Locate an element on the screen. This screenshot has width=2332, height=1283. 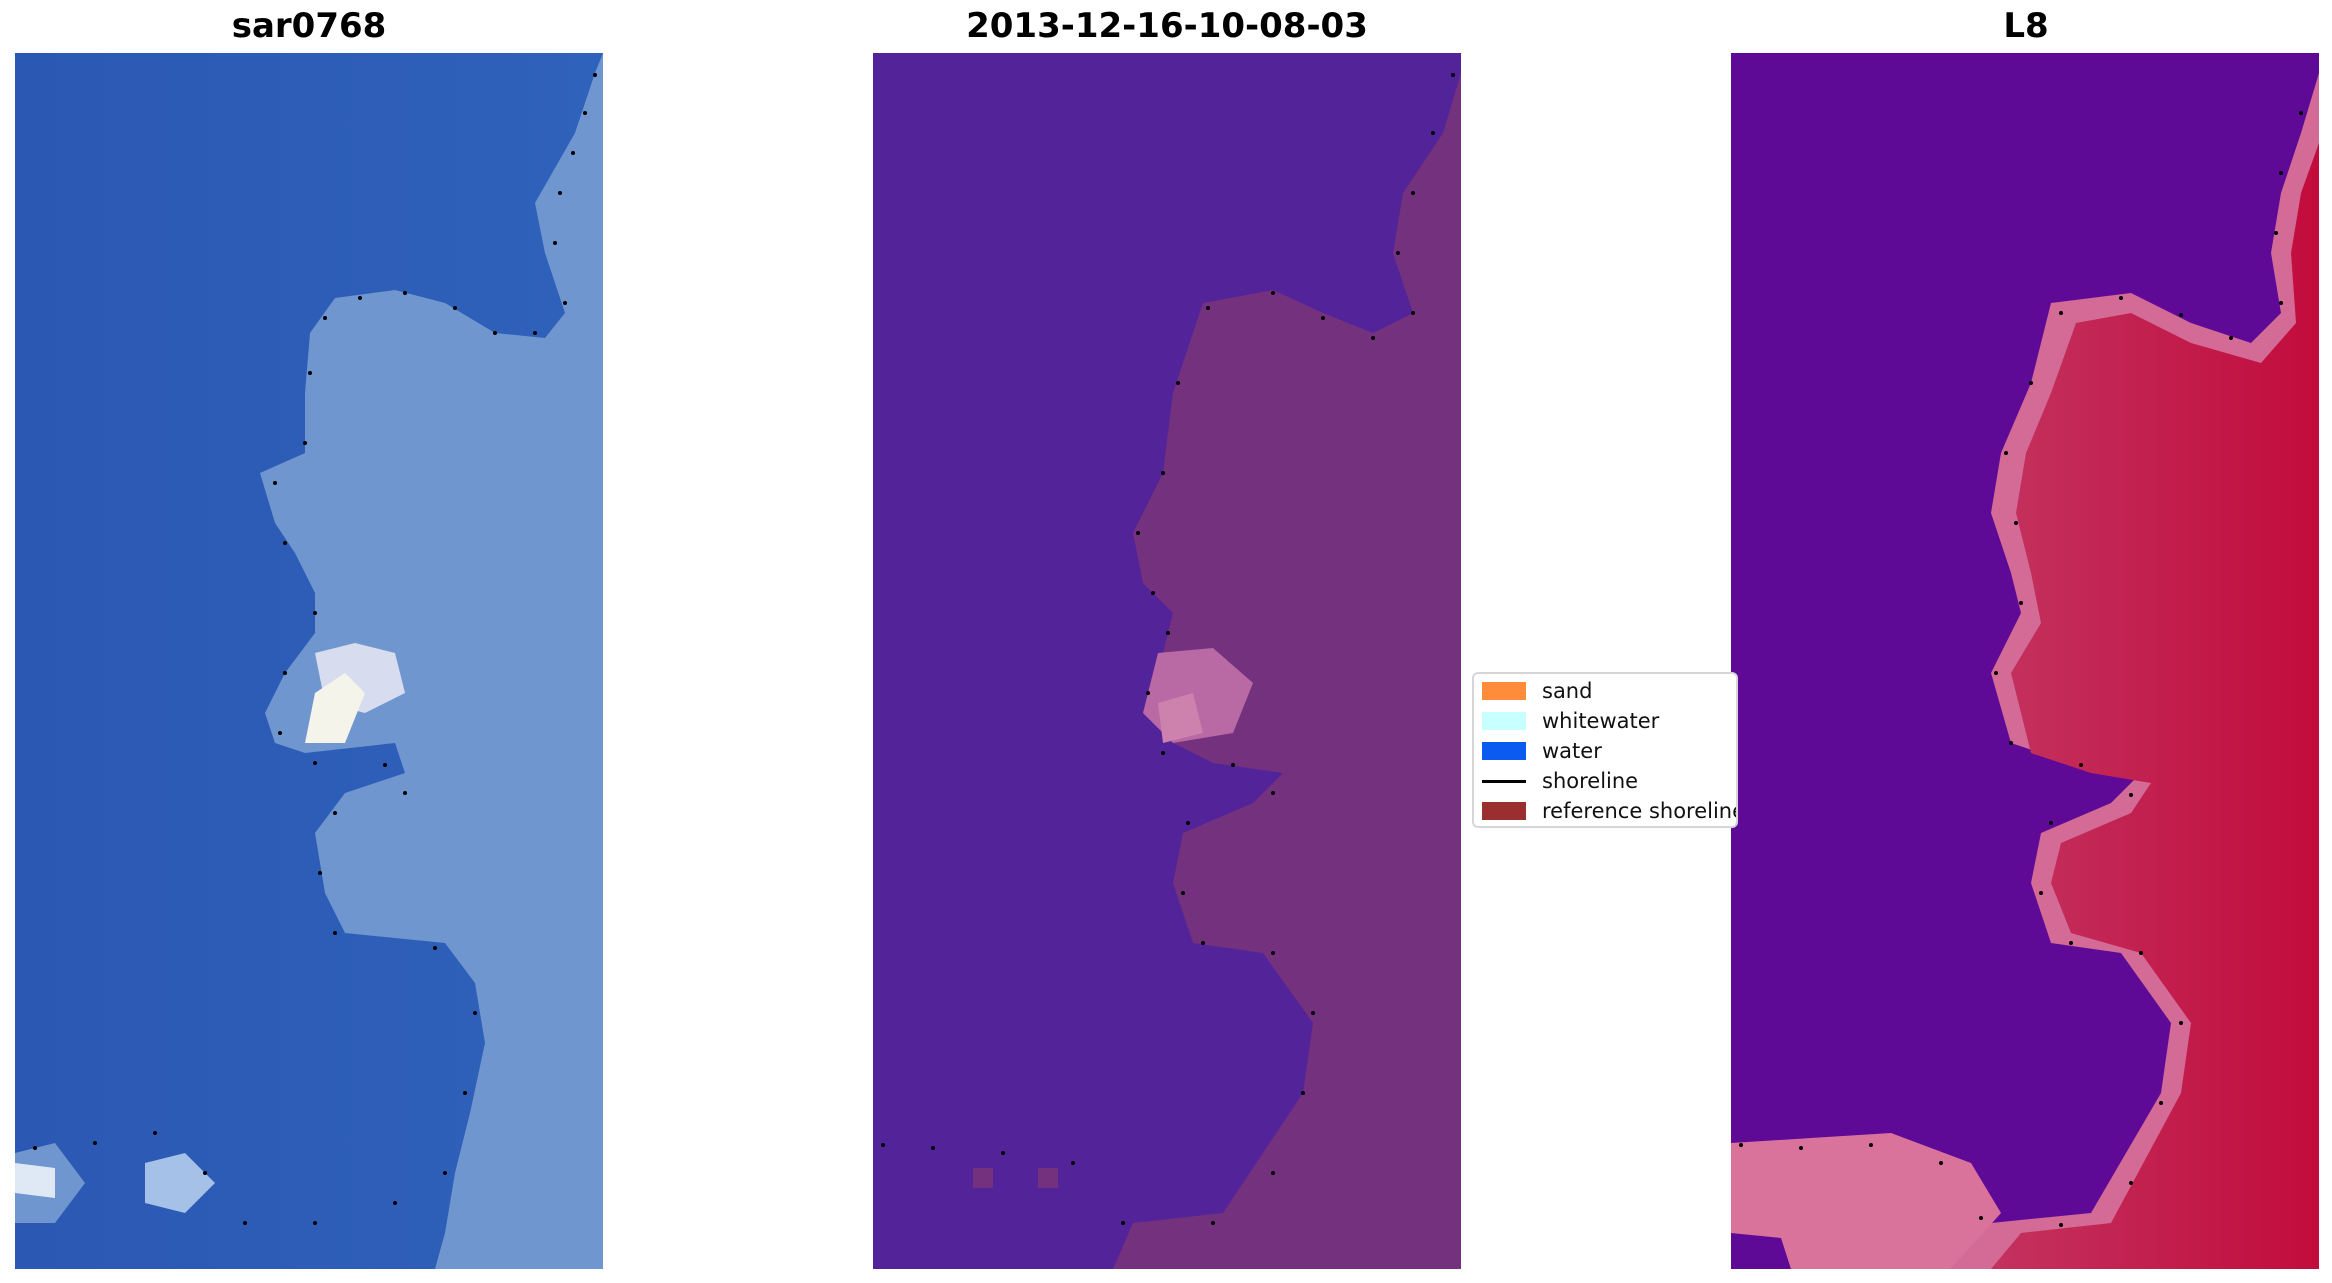
legend-item-whitewater: whitewater is located at coordinates (1570, 721).